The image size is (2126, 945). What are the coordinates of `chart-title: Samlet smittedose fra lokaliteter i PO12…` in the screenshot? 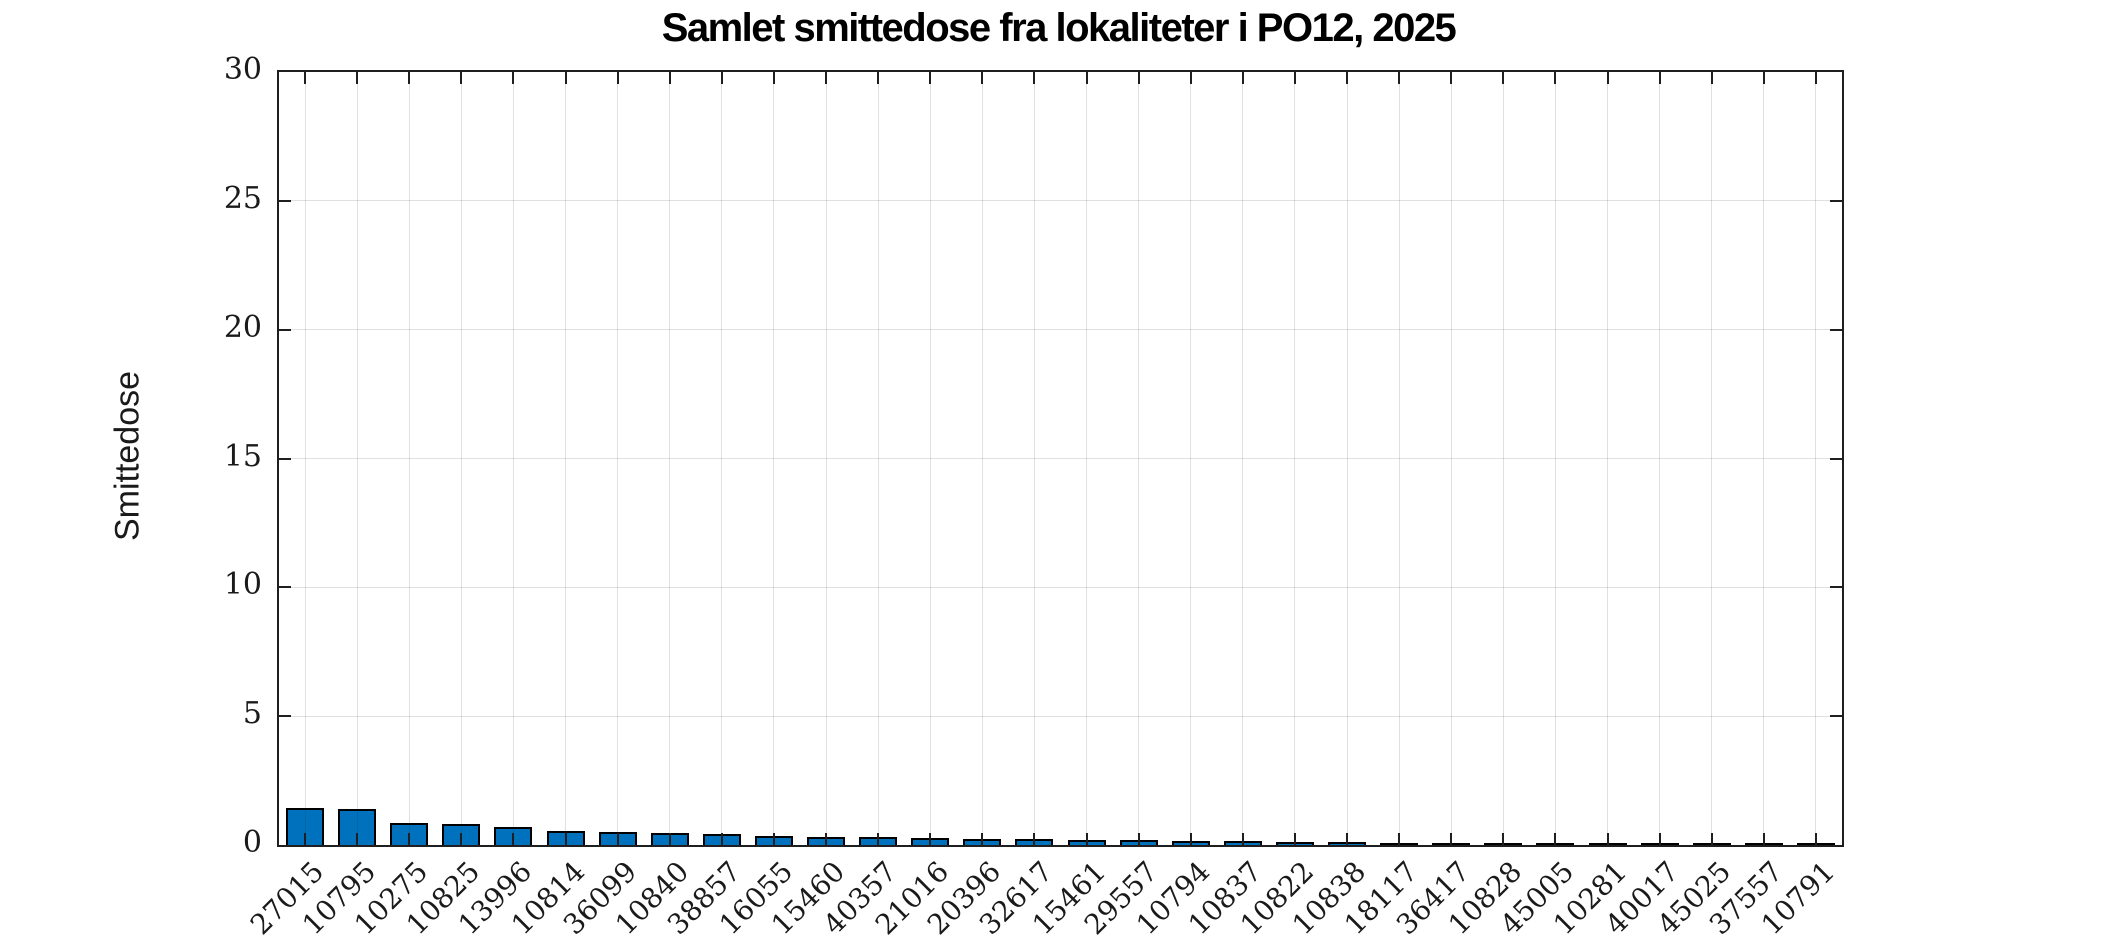 It's located at (1059, 28).